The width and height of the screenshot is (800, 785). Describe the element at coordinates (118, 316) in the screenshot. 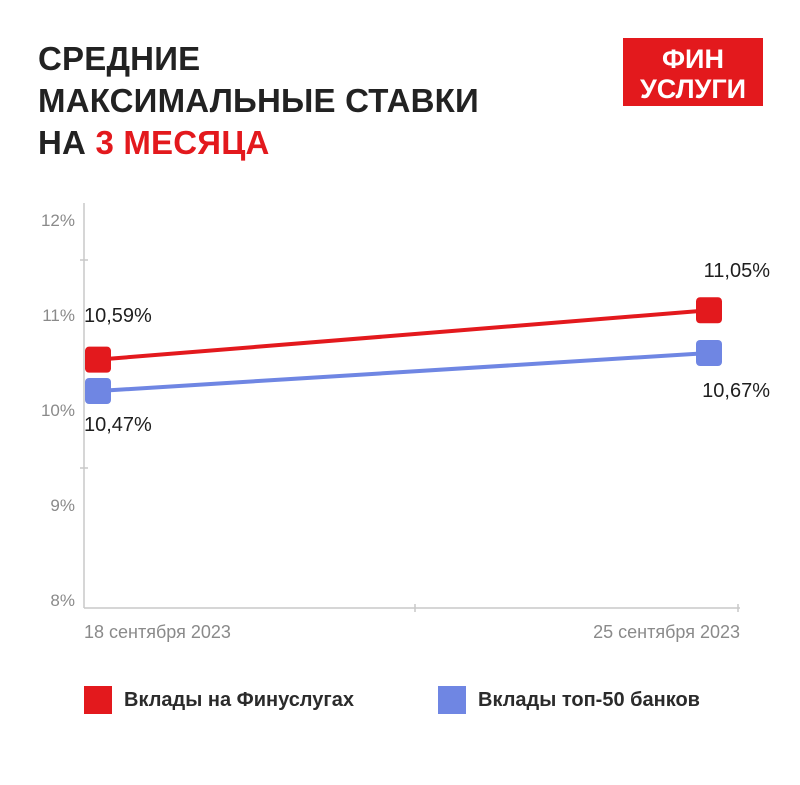

I see `data-label-0-0: 10,59%` at that location.